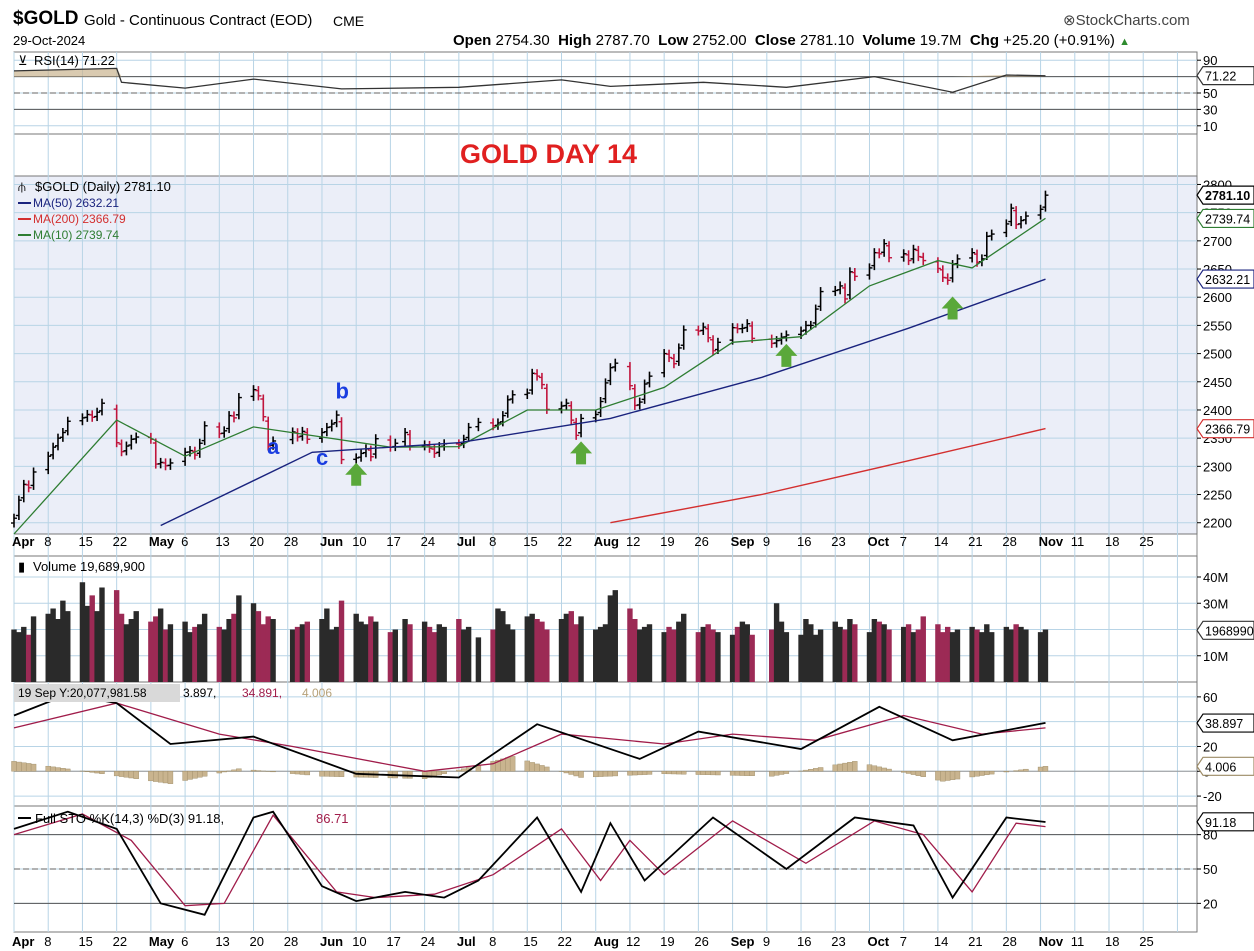 This screenshot has height=951, width=1254. Describe the element at coordinates (838, 941) in the screenshot. I see `x-tick-label: 23` at that location.